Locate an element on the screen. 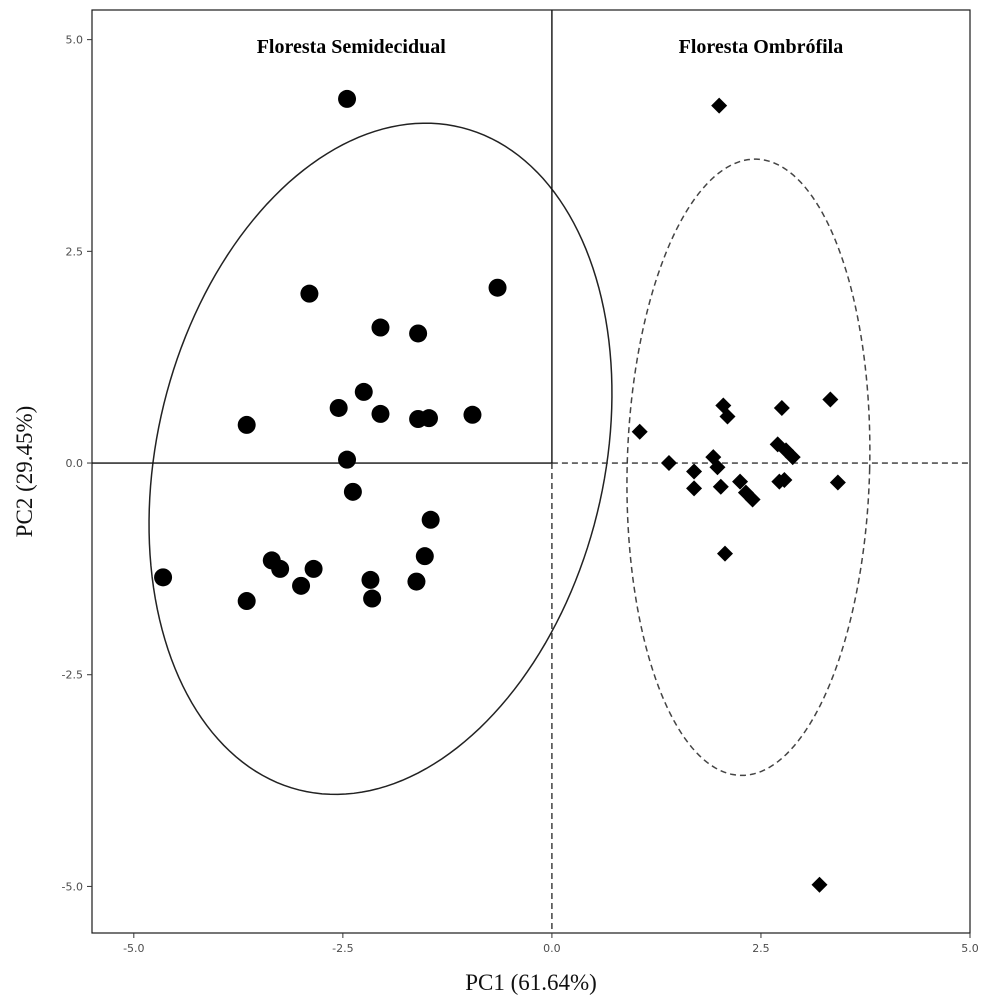 The width and height of the screenshot is (981, 1005). x-tick-label: 5.0 is located at coordinates (970, 948).